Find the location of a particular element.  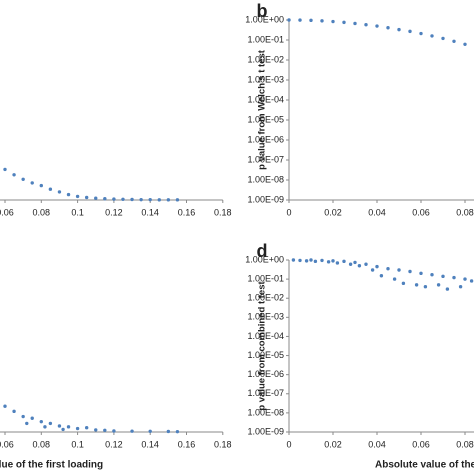

x-tick-label: 0.04 is located at coordinates (377, 444).